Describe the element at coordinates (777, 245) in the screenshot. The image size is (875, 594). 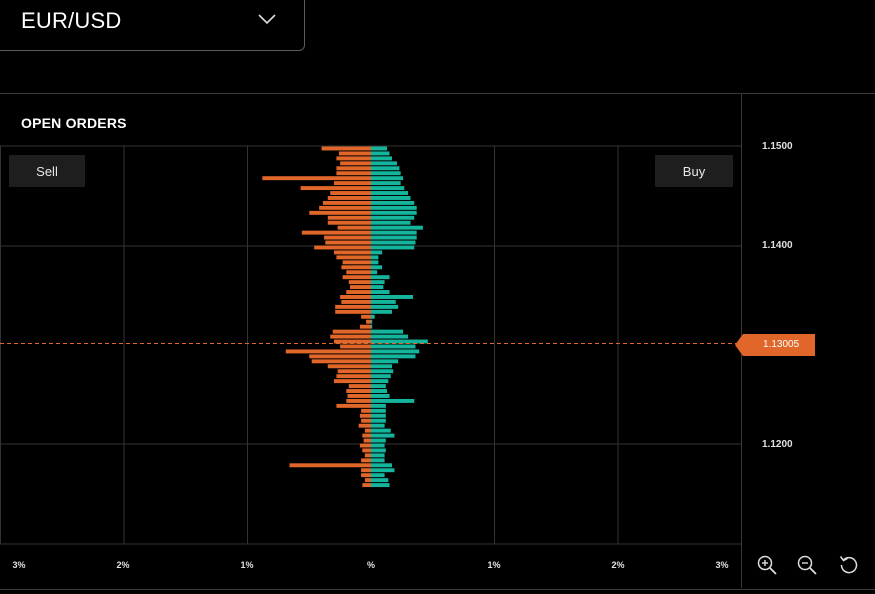
I see `price-tick-label: 1.1400` at that location.